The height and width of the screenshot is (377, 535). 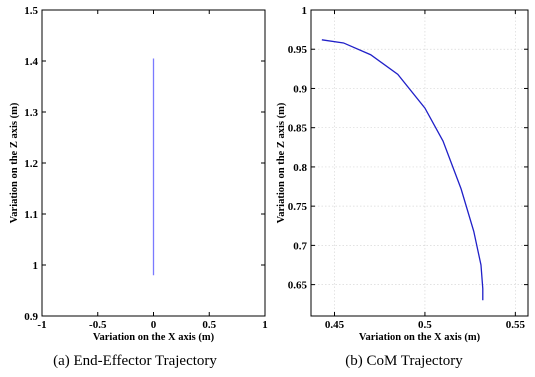 I want to click on y-tick-label: 0.75, so click(x=298, y=207).